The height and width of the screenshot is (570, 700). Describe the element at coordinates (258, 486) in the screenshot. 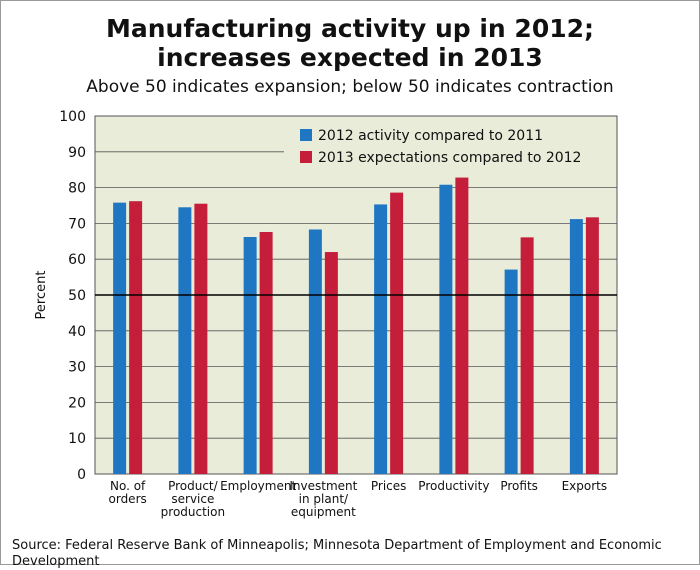

I see `category-label: Employment` at that location.